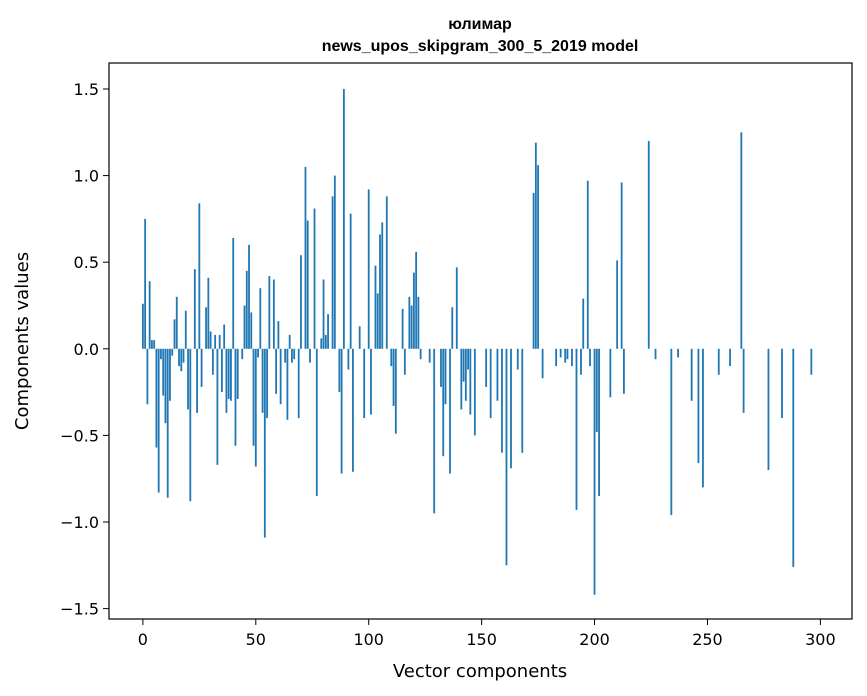  Describe the element at coordinates (86, 349) in the screenshot. I see `y-tick-label: 0.0` at that location.